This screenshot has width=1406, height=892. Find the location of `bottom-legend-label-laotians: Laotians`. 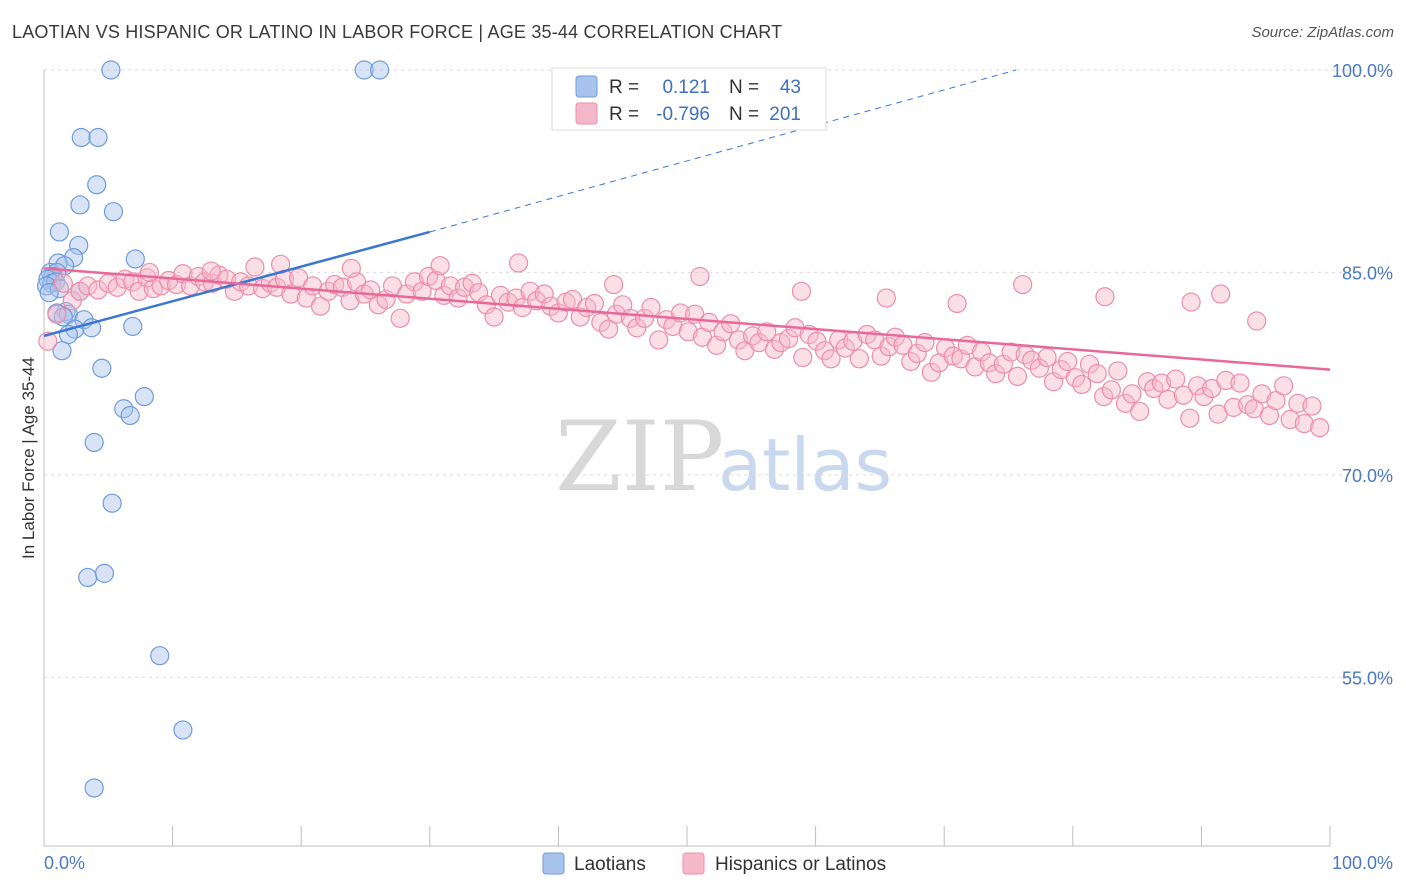

bottom-legend-label-laotians: Laotians is located at coordinates (610, 864).